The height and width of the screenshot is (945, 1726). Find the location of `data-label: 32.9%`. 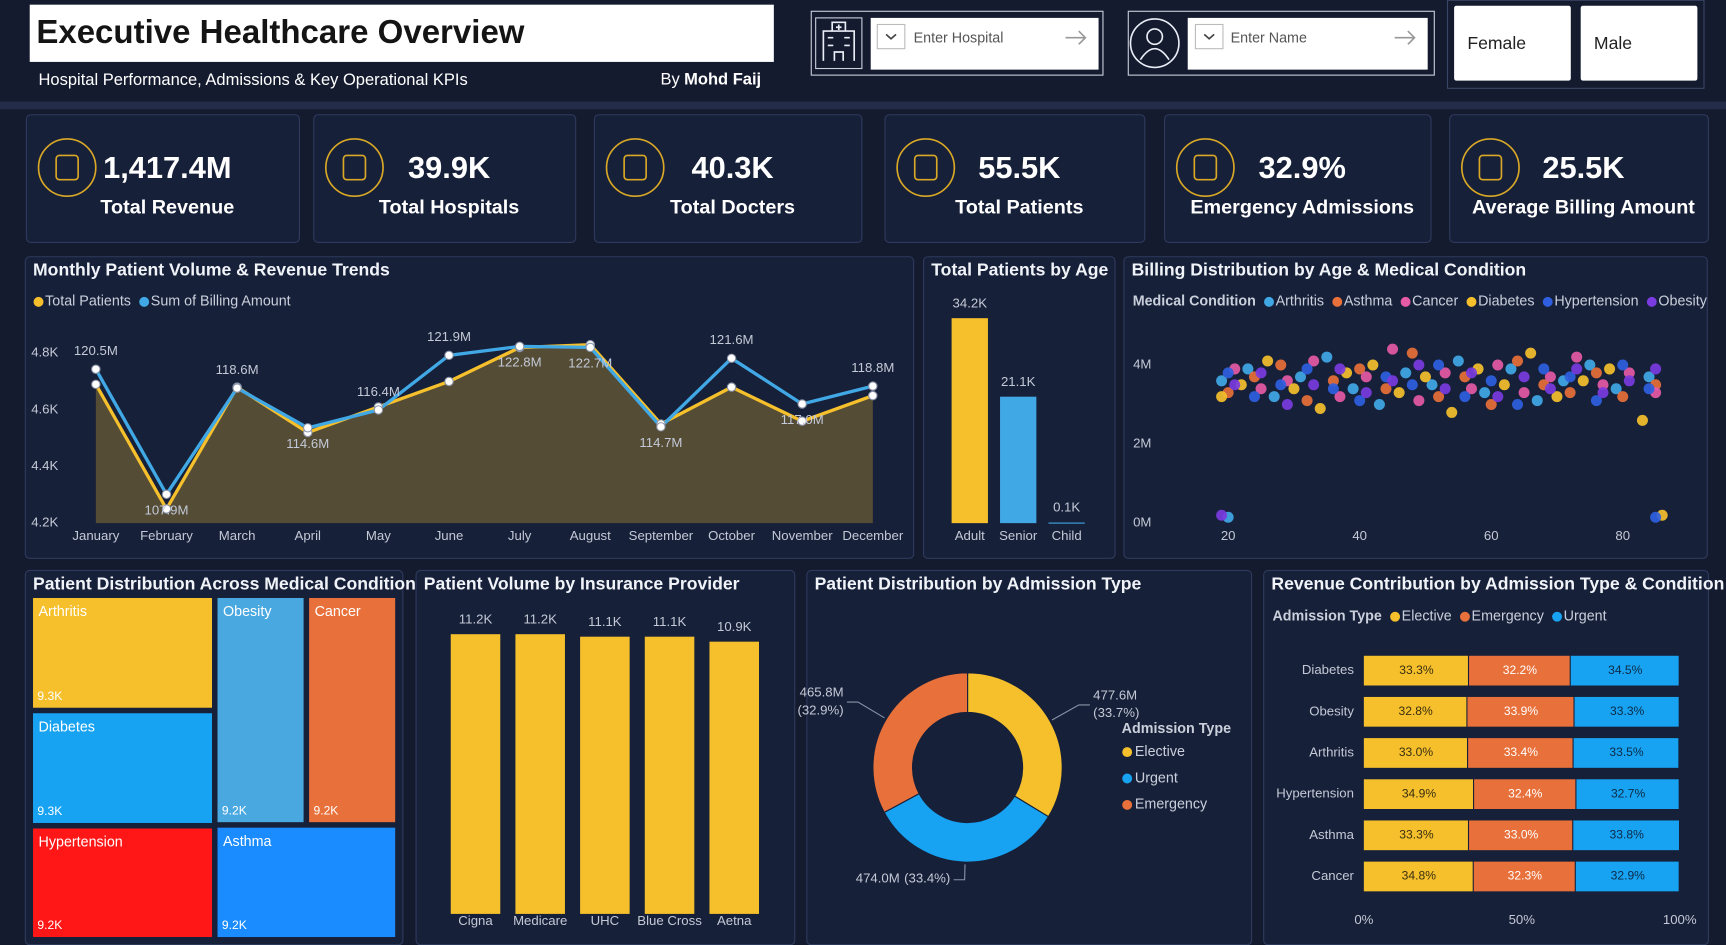

data-label: 32.9% is located at coordinates (1628, 876).